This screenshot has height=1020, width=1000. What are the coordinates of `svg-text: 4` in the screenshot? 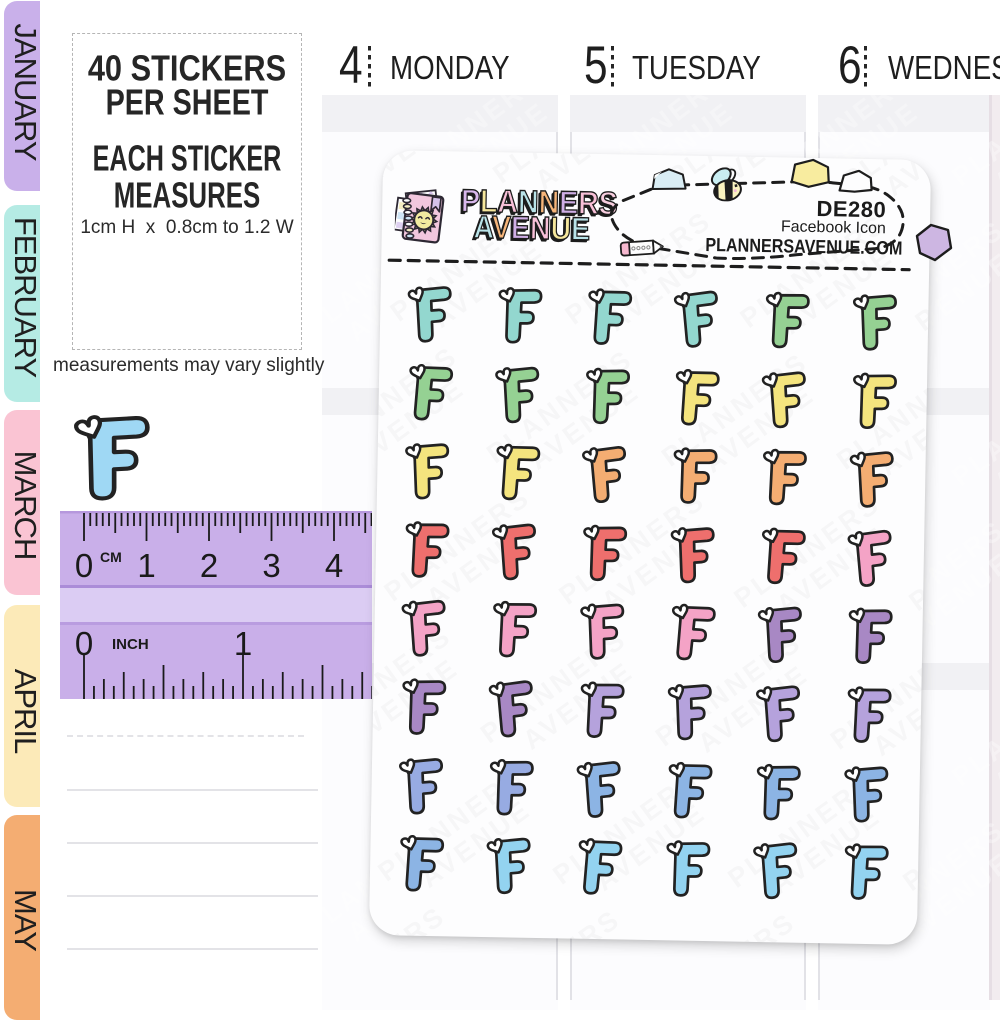 It's located at (334, 565).